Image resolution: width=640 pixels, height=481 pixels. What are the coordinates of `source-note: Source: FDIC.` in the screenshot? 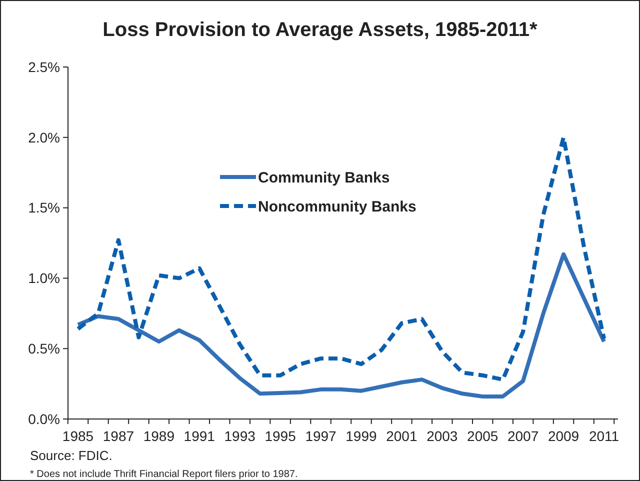 It's located at (71, 455).